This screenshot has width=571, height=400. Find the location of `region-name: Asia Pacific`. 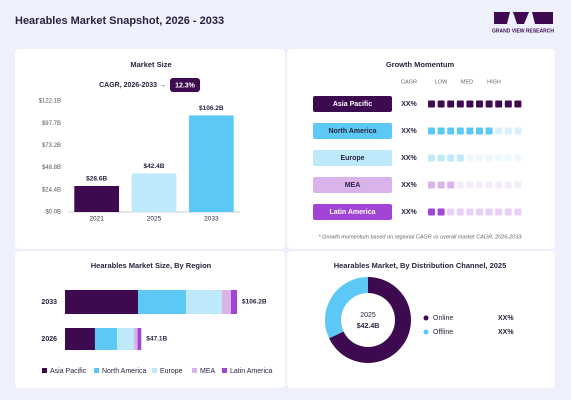

region-name: Asia Pacific is located at coordinates (352, 104).